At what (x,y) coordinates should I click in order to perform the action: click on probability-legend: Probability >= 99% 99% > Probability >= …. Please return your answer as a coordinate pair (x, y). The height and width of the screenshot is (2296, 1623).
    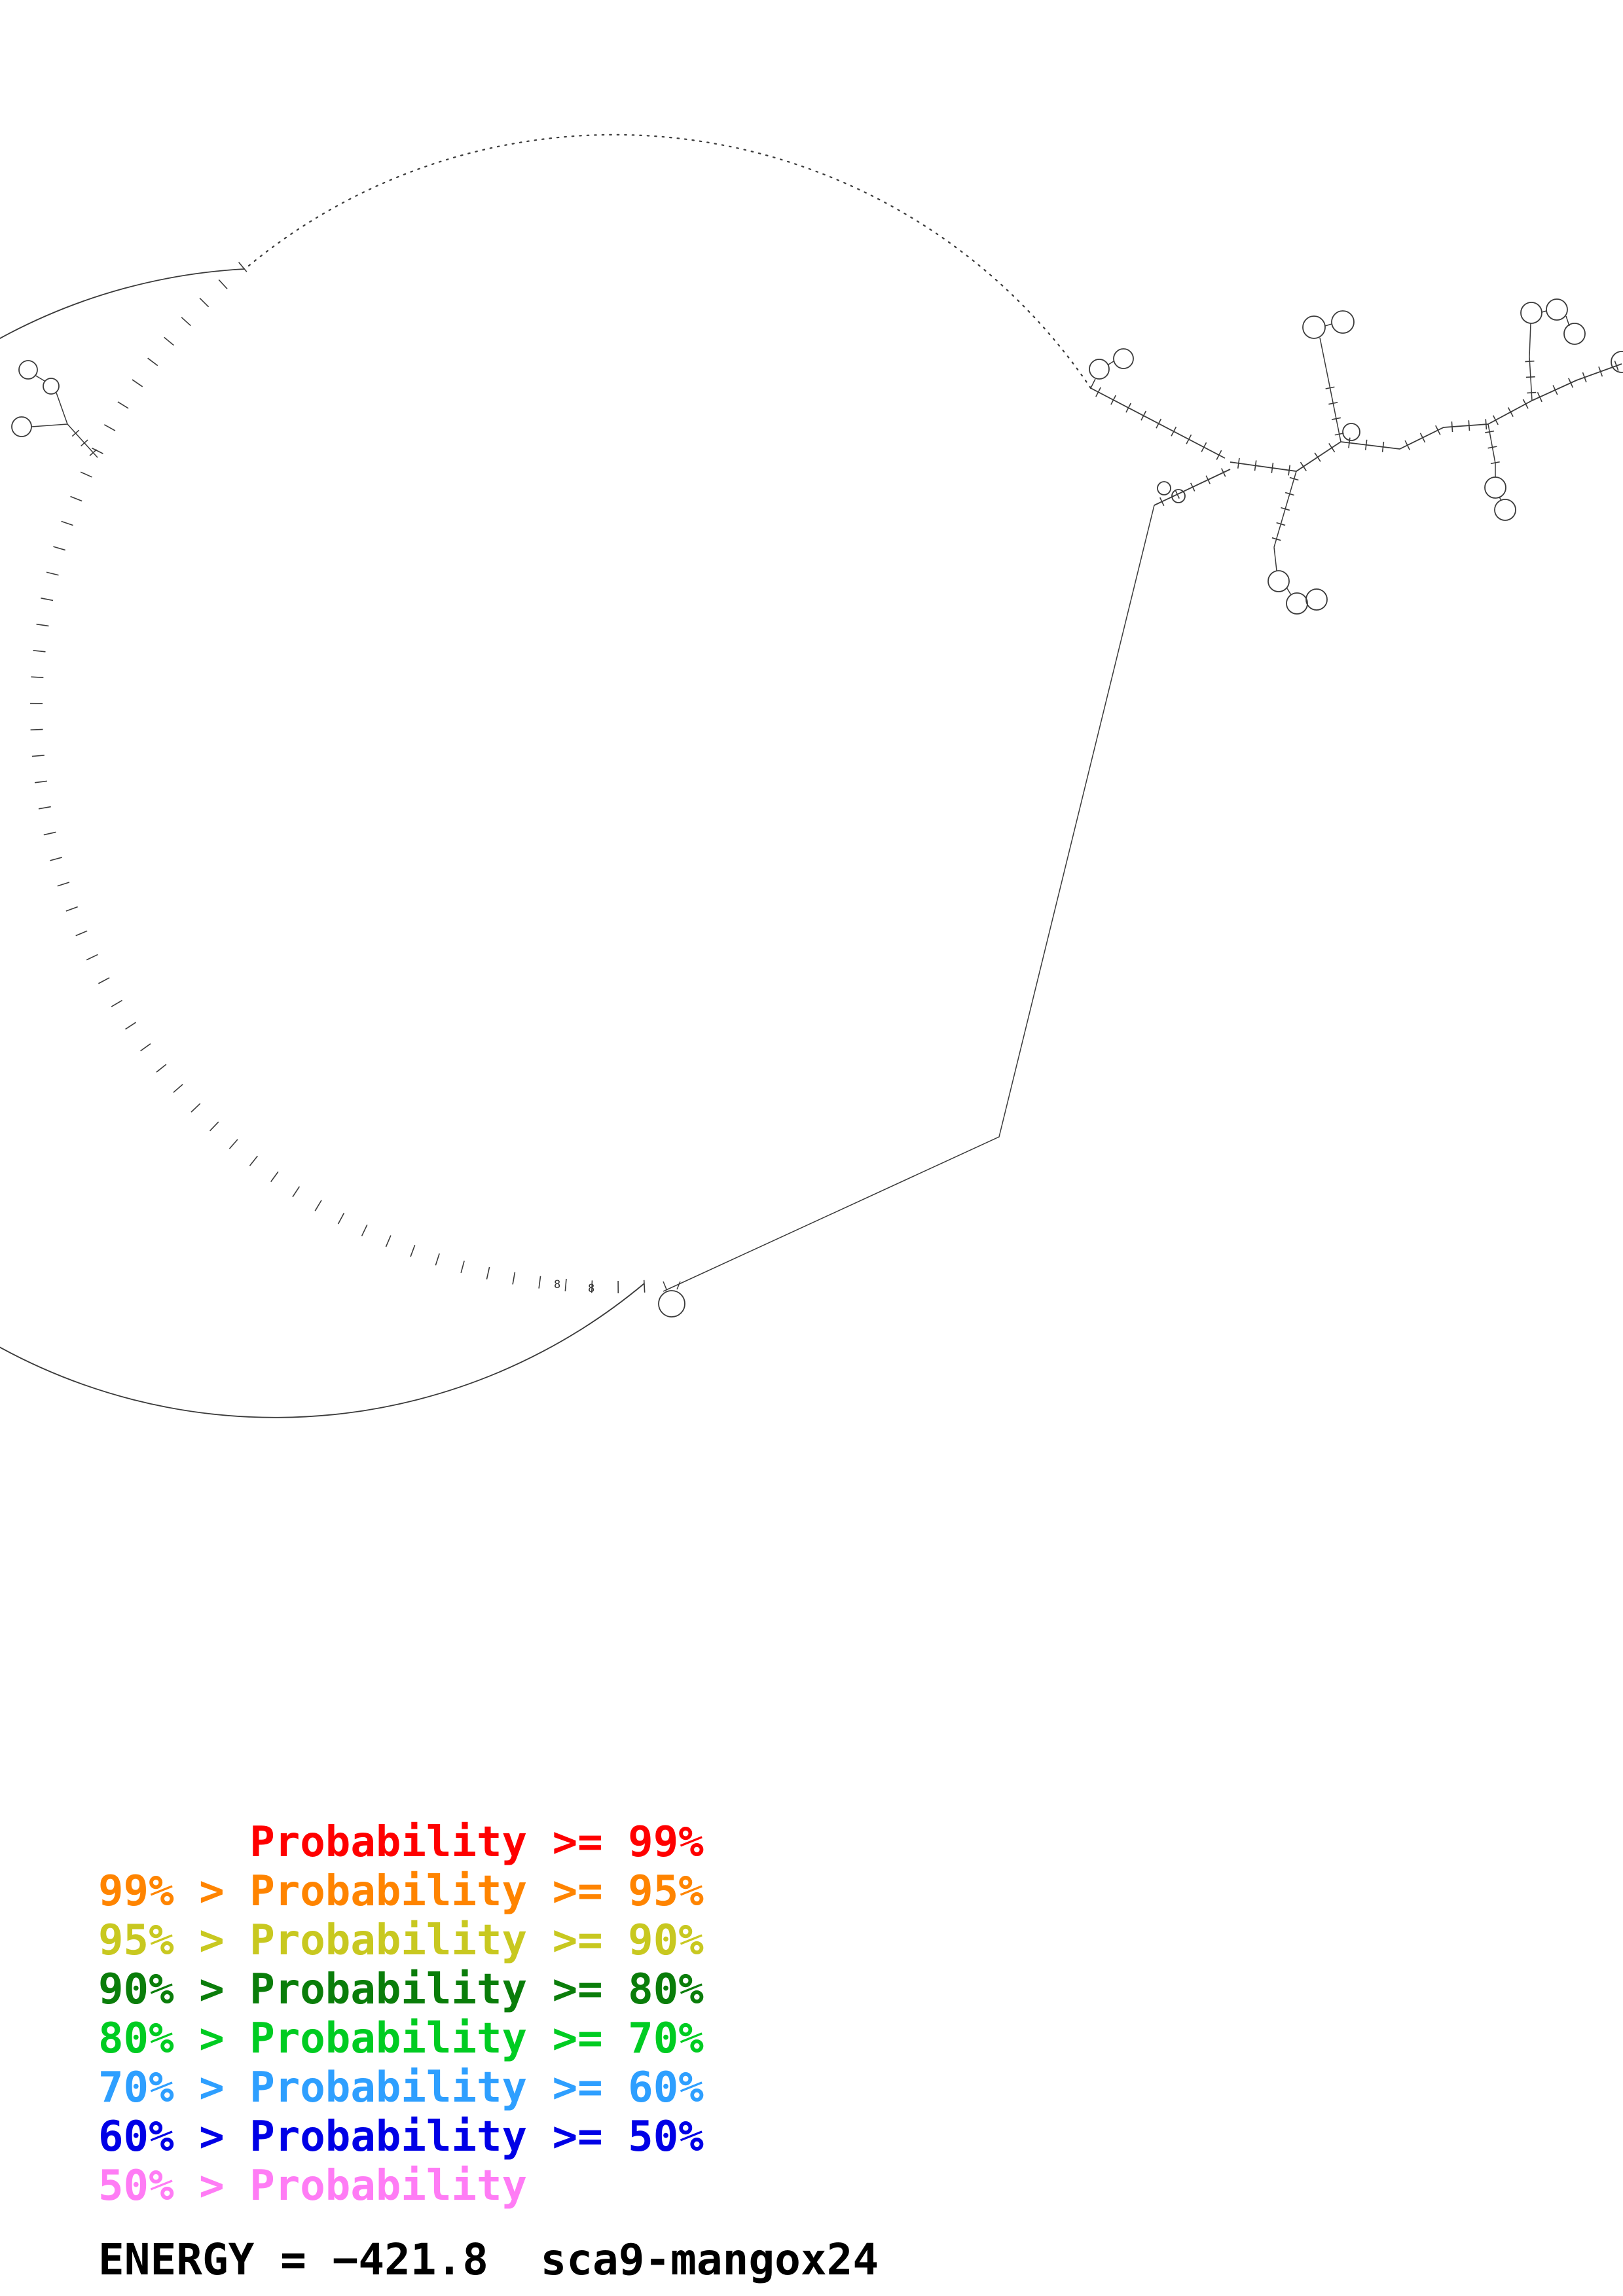
    Looking at the image, I should click on (401, 2014).